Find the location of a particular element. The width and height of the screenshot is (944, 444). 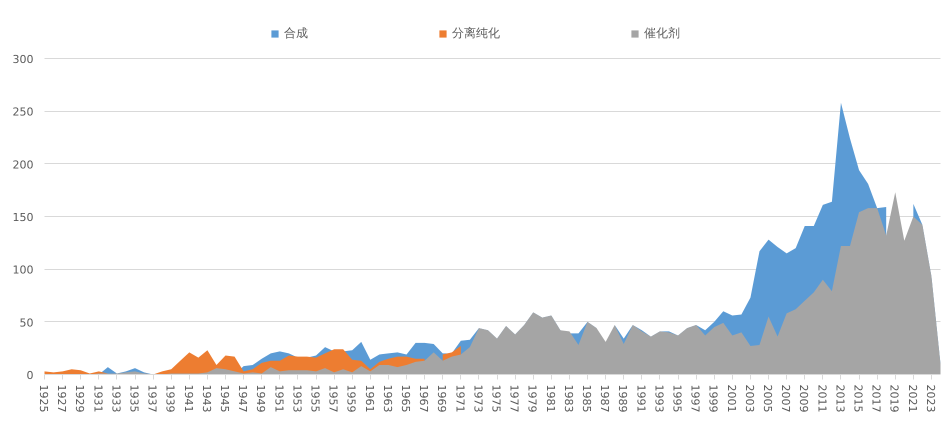

y-tick-label: 200 is located at coordinates (23, 165).